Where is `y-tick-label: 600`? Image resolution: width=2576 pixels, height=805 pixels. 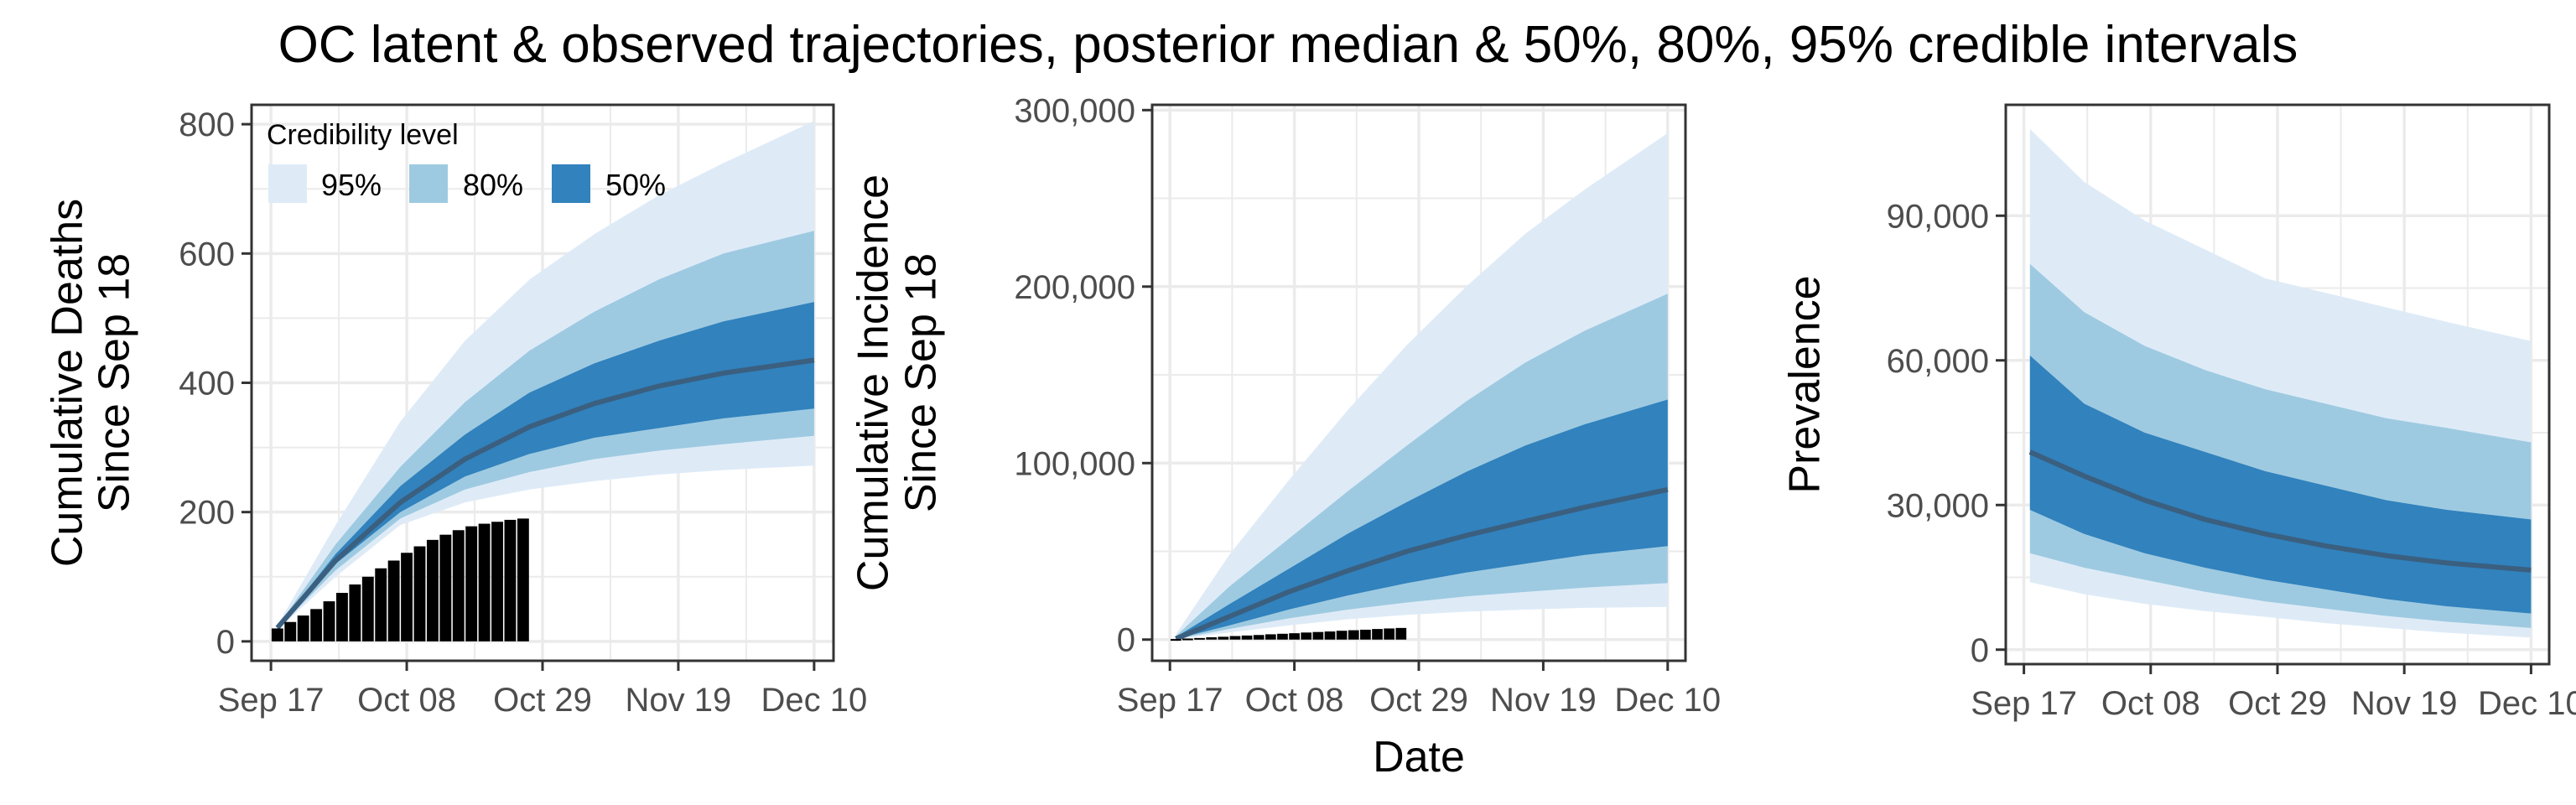 y-tick-label: 600 is located at coordinates (207, 254).